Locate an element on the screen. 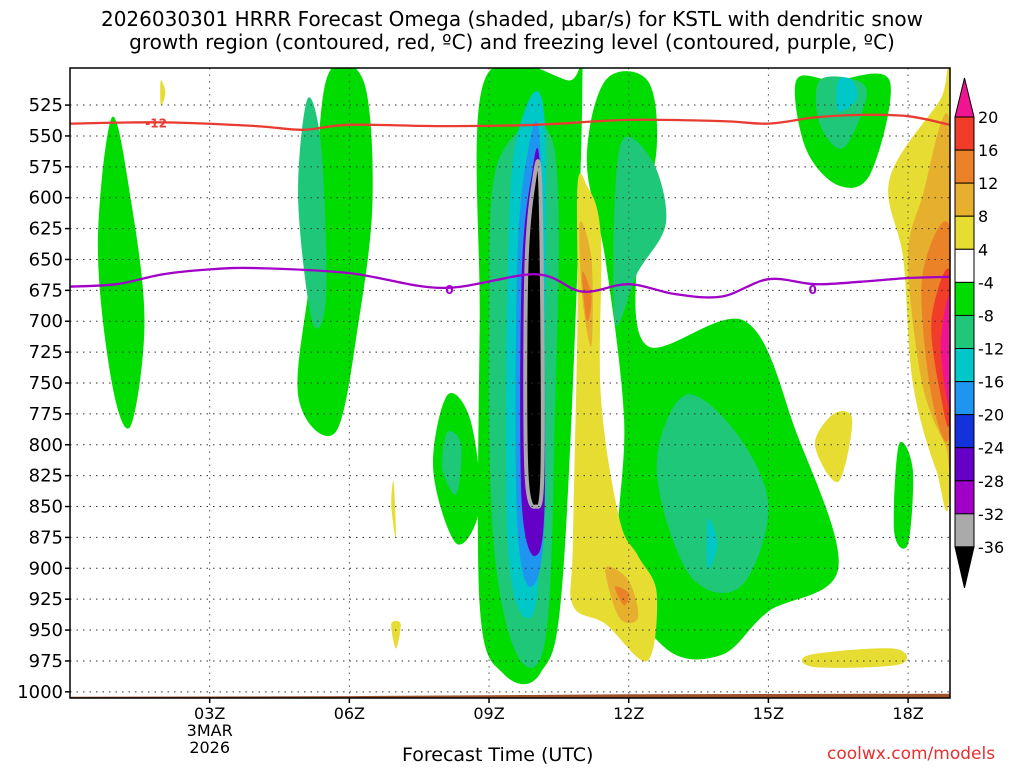 The image size is (1024, 768). colorbar-label: -8 is located at coordinates (986, 315).